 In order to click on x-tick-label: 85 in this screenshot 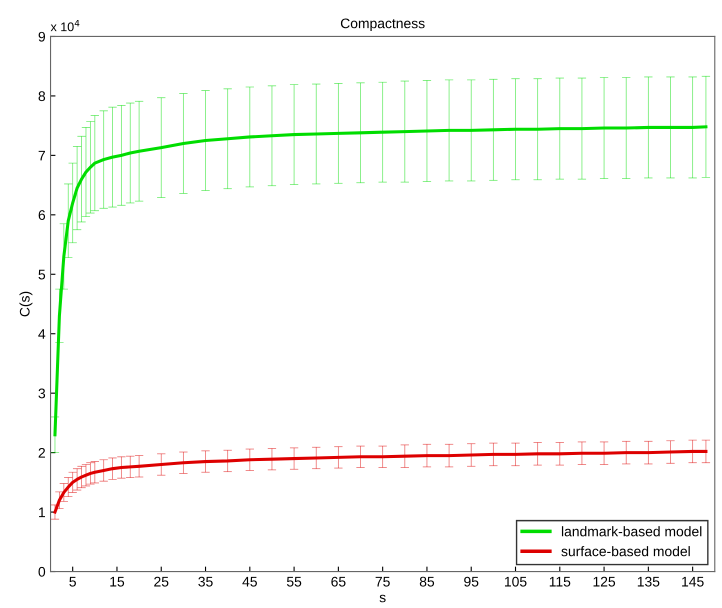, I will do `click(427, 581)`.